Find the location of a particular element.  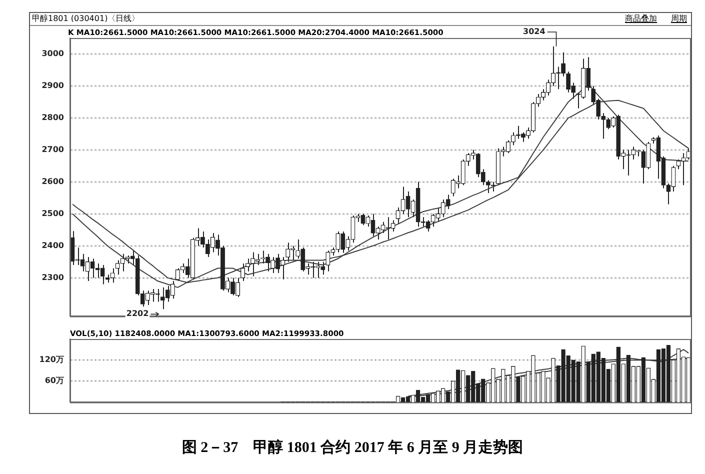

text: 周期 is located at coordinates (679, 18).